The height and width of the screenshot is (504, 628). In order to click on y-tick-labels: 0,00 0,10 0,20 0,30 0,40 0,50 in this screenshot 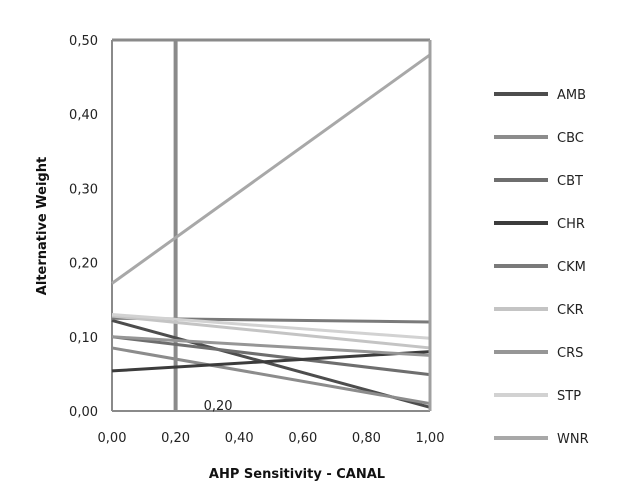, I will do `click(83, 227)`.